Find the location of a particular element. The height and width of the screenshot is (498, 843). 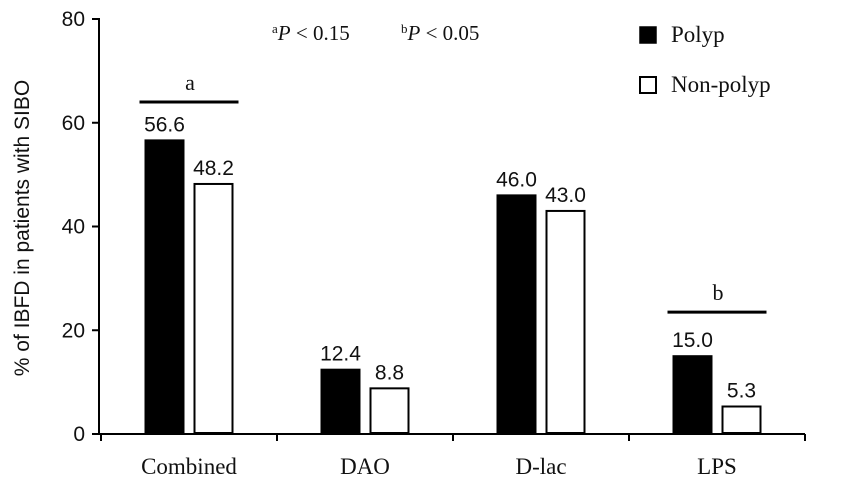

y-tick-label: 0 is located at coordinates (79, 434).